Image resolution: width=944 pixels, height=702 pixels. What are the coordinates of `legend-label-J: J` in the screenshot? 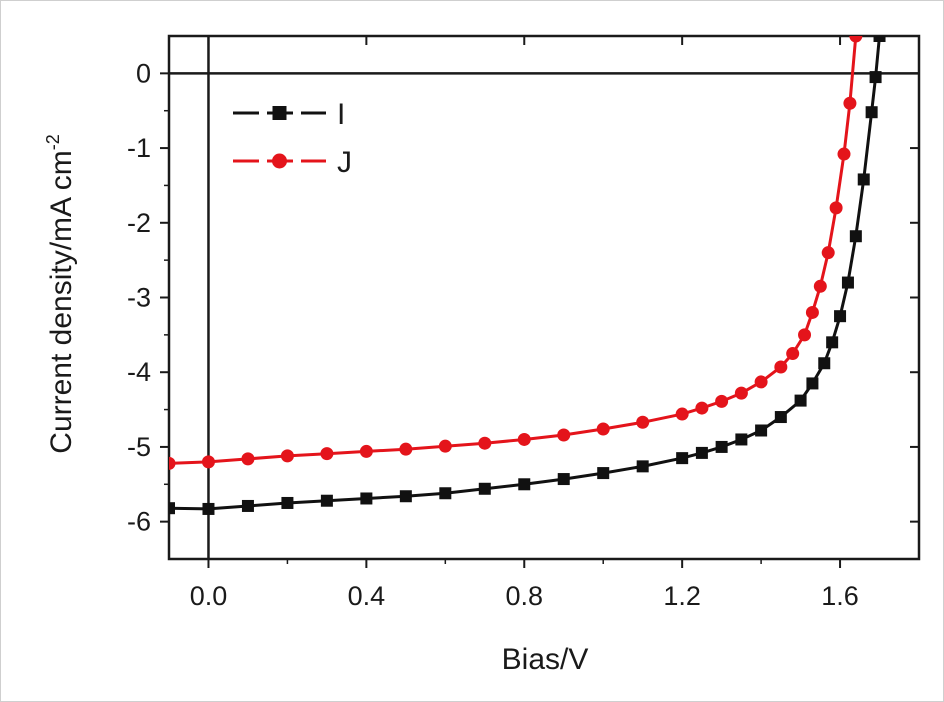 It's located at (344, 162).